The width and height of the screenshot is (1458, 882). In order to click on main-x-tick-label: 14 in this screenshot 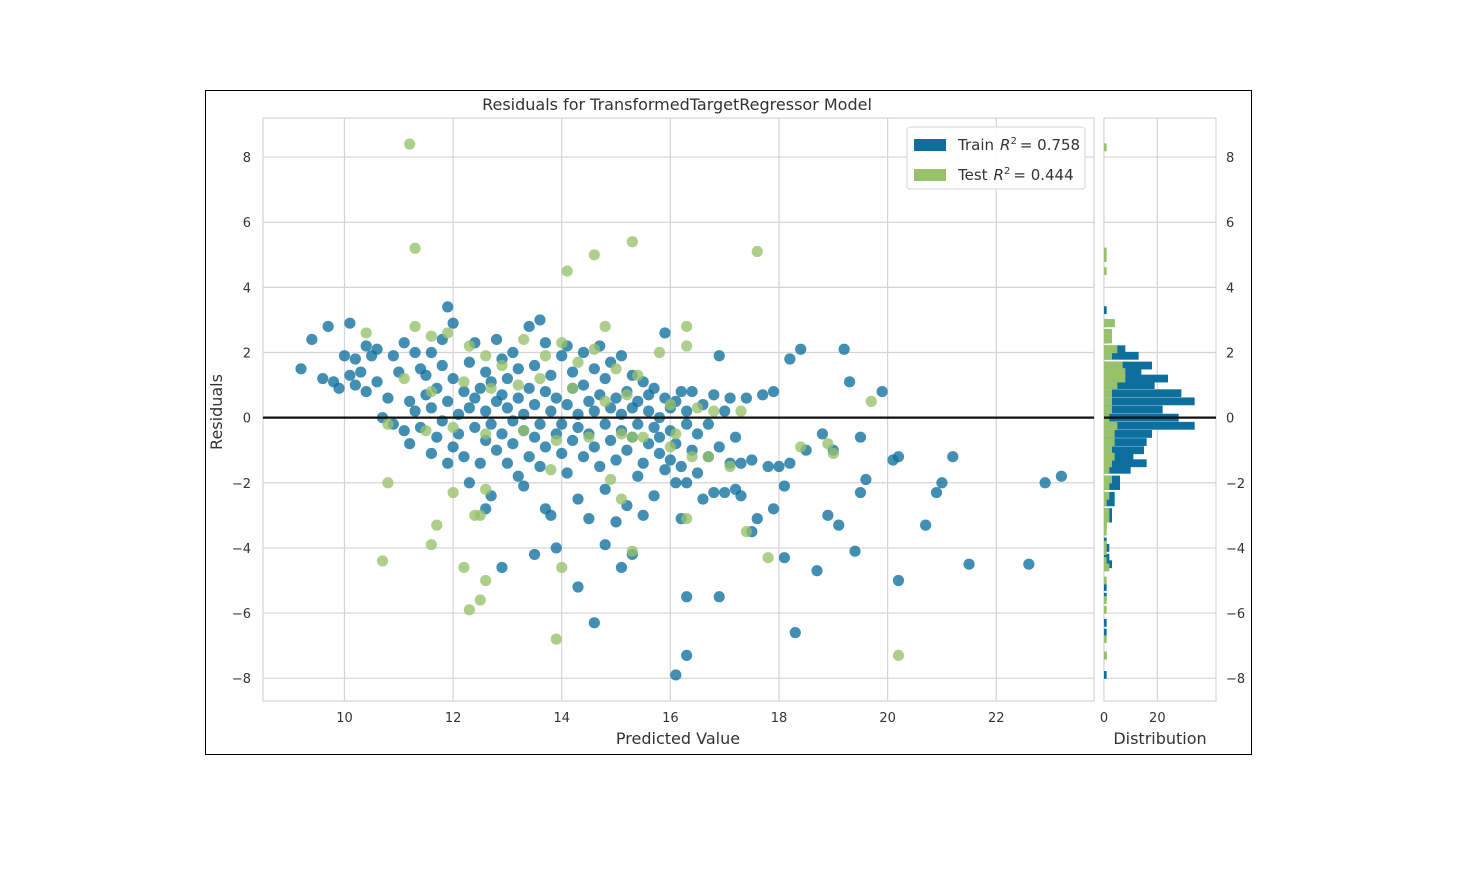, I will do `click(561, 718)`.